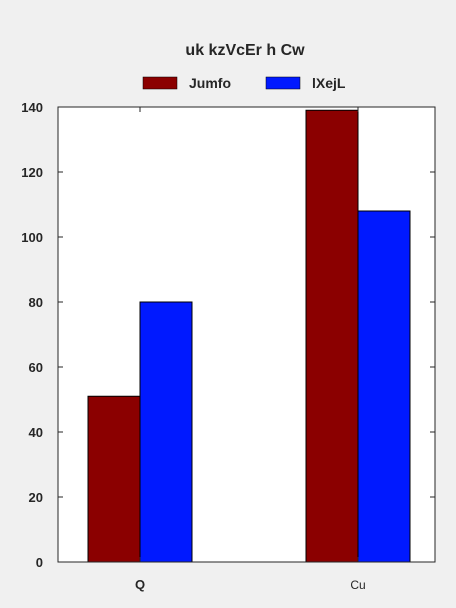  I want to click on y-tick-label: 60, so click(36, 367).